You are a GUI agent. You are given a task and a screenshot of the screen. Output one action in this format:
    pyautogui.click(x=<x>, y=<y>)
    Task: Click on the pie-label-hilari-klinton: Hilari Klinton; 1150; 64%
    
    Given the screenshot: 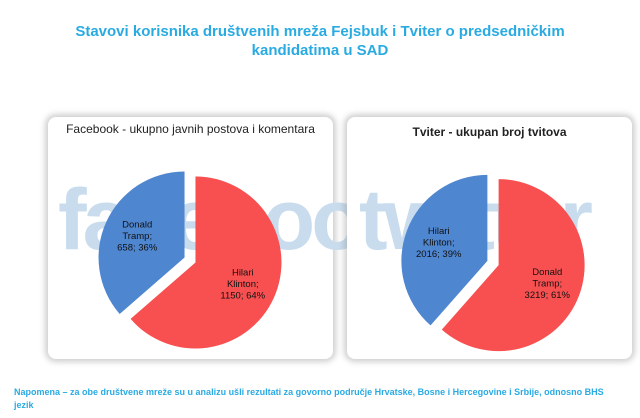 What is the action you would take?
    pyautogui.click(x=242, y=285)
    